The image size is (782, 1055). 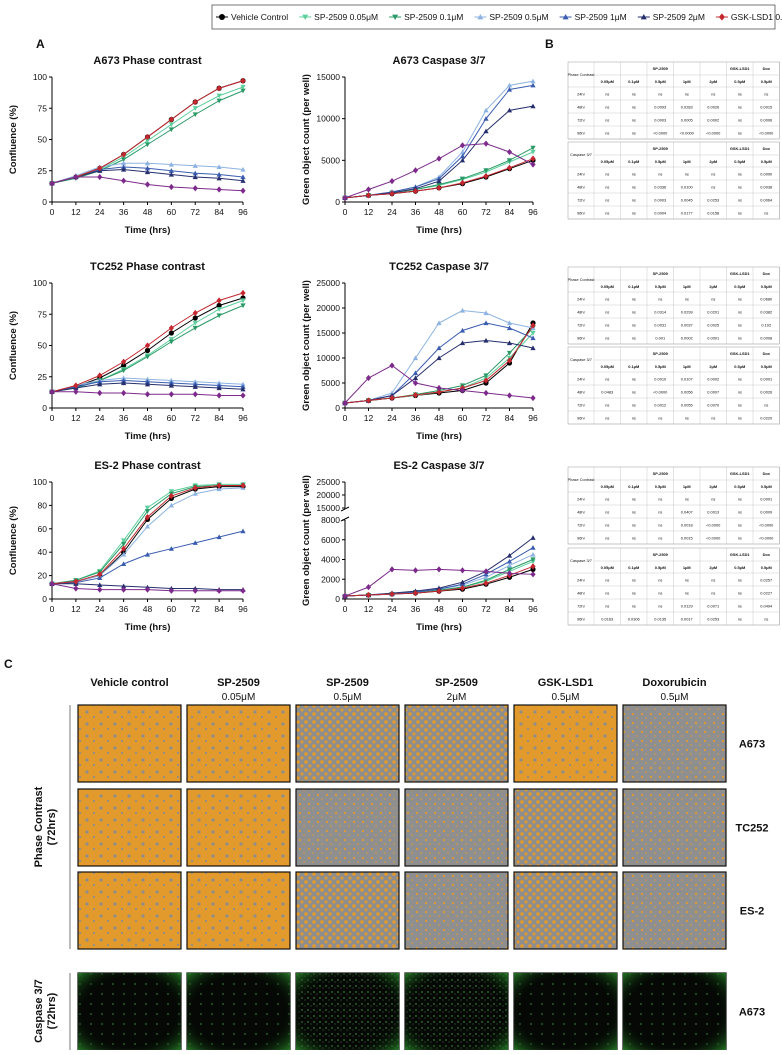 I want to click on y-tick-label: 5000, so click(x=330, y=383).